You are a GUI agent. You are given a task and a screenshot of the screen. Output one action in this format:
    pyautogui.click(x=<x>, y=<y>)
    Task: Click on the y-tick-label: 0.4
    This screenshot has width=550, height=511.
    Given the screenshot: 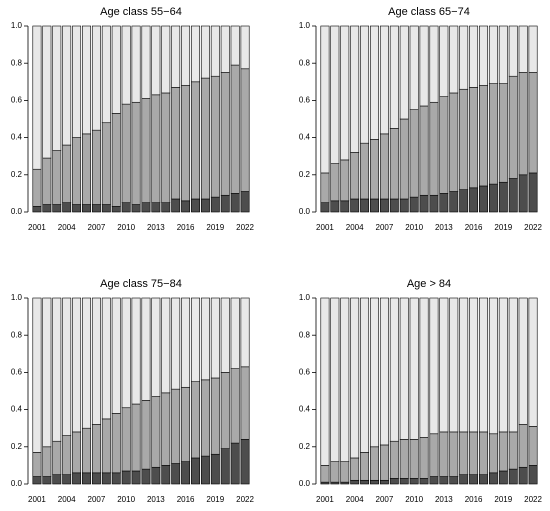 What is the action you would take?
    pyautogui.click(x=17, y=409)
    